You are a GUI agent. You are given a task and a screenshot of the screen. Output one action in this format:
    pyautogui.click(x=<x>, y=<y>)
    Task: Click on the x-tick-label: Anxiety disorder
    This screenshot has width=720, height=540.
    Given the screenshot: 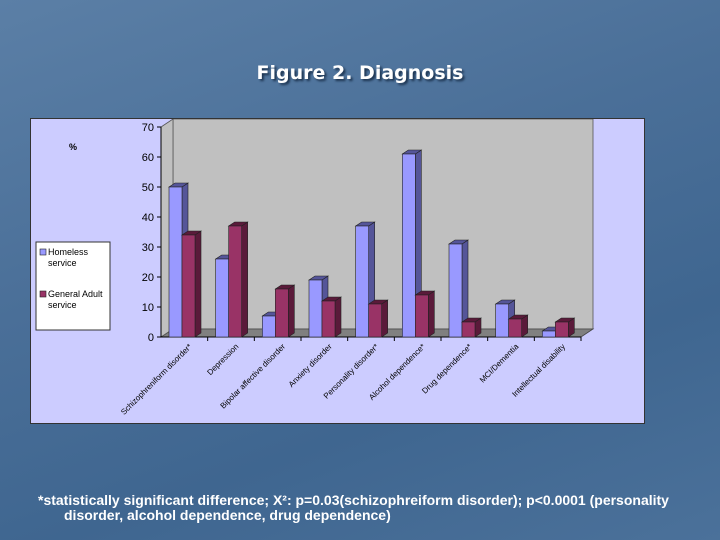 What is the action you would take?
    pyautogui.click(x=310, y=365)
    